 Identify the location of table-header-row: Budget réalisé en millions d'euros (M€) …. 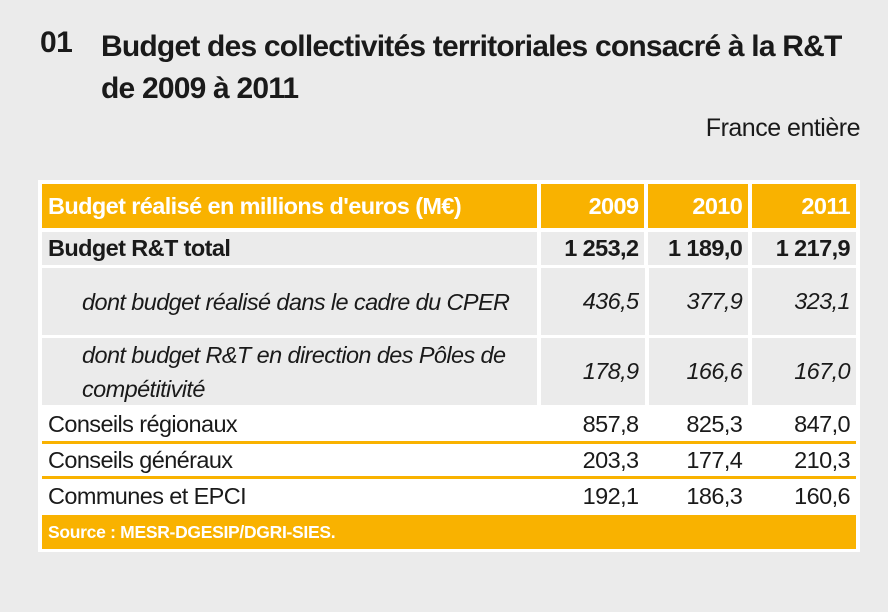
(449, 206).